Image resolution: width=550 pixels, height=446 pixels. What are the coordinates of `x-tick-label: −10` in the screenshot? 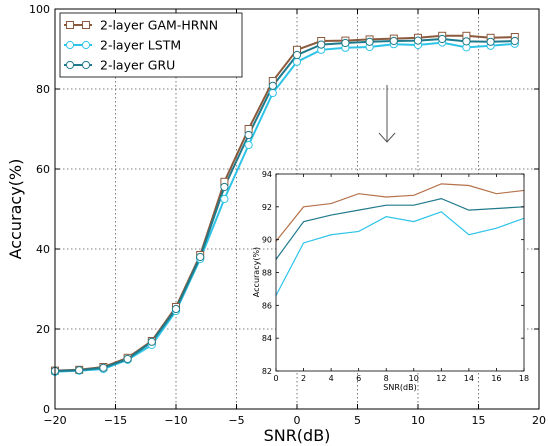 It's located at (175, 420).